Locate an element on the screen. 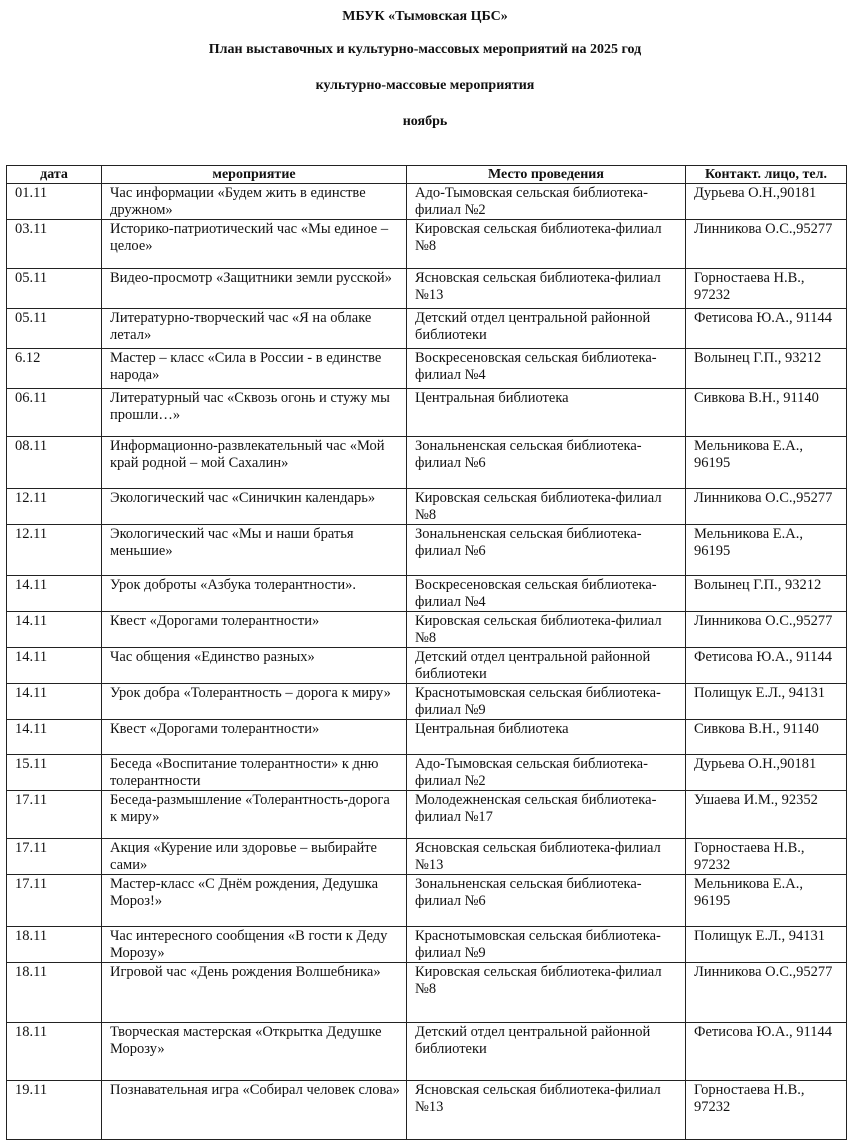 The image size is (850, 1147). cell-date: 15.11 is located at coordinates (54, 772).